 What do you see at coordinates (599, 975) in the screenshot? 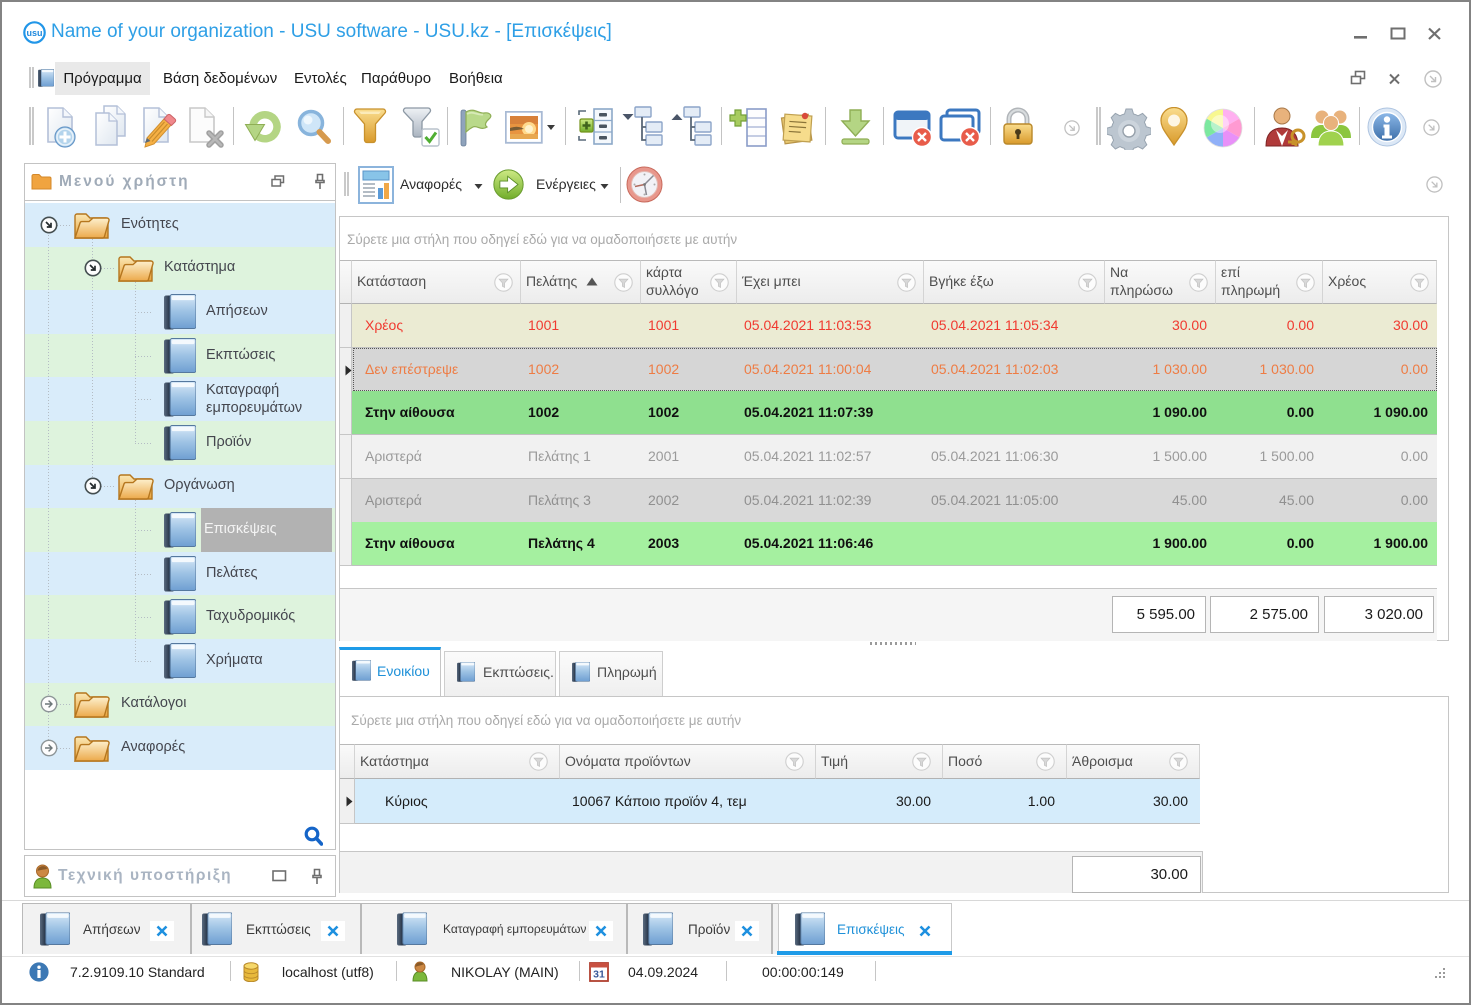
I see `svg-text: 31` at bounding box center [599, 975].